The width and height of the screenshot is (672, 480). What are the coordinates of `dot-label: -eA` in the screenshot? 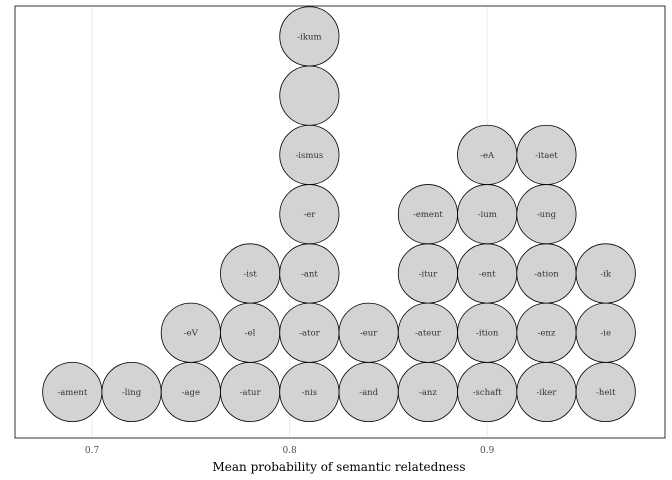 It's located at (487, 156).